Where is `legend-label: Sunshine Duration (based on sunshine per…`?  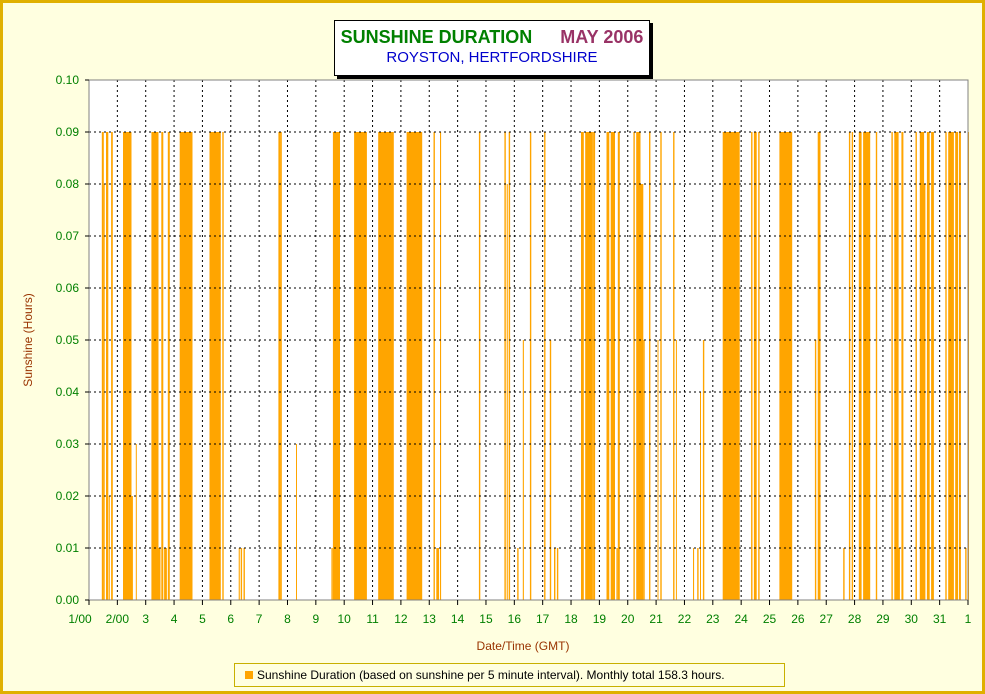
legend-label: Sunshine Duration (based on sunshine per… is located at coordinates (491, 675).